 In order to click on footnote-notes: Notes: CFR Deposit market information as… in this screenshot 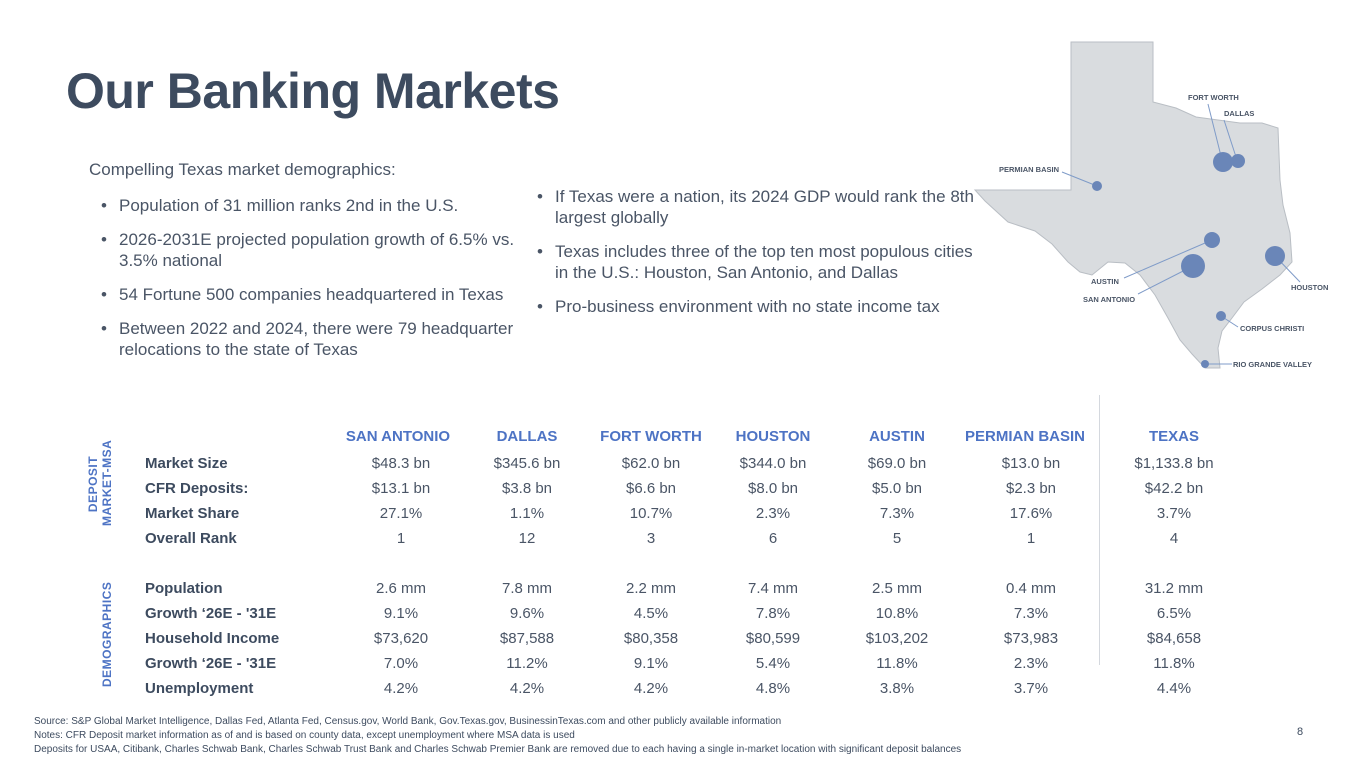, I will do `click(304, 735)`.